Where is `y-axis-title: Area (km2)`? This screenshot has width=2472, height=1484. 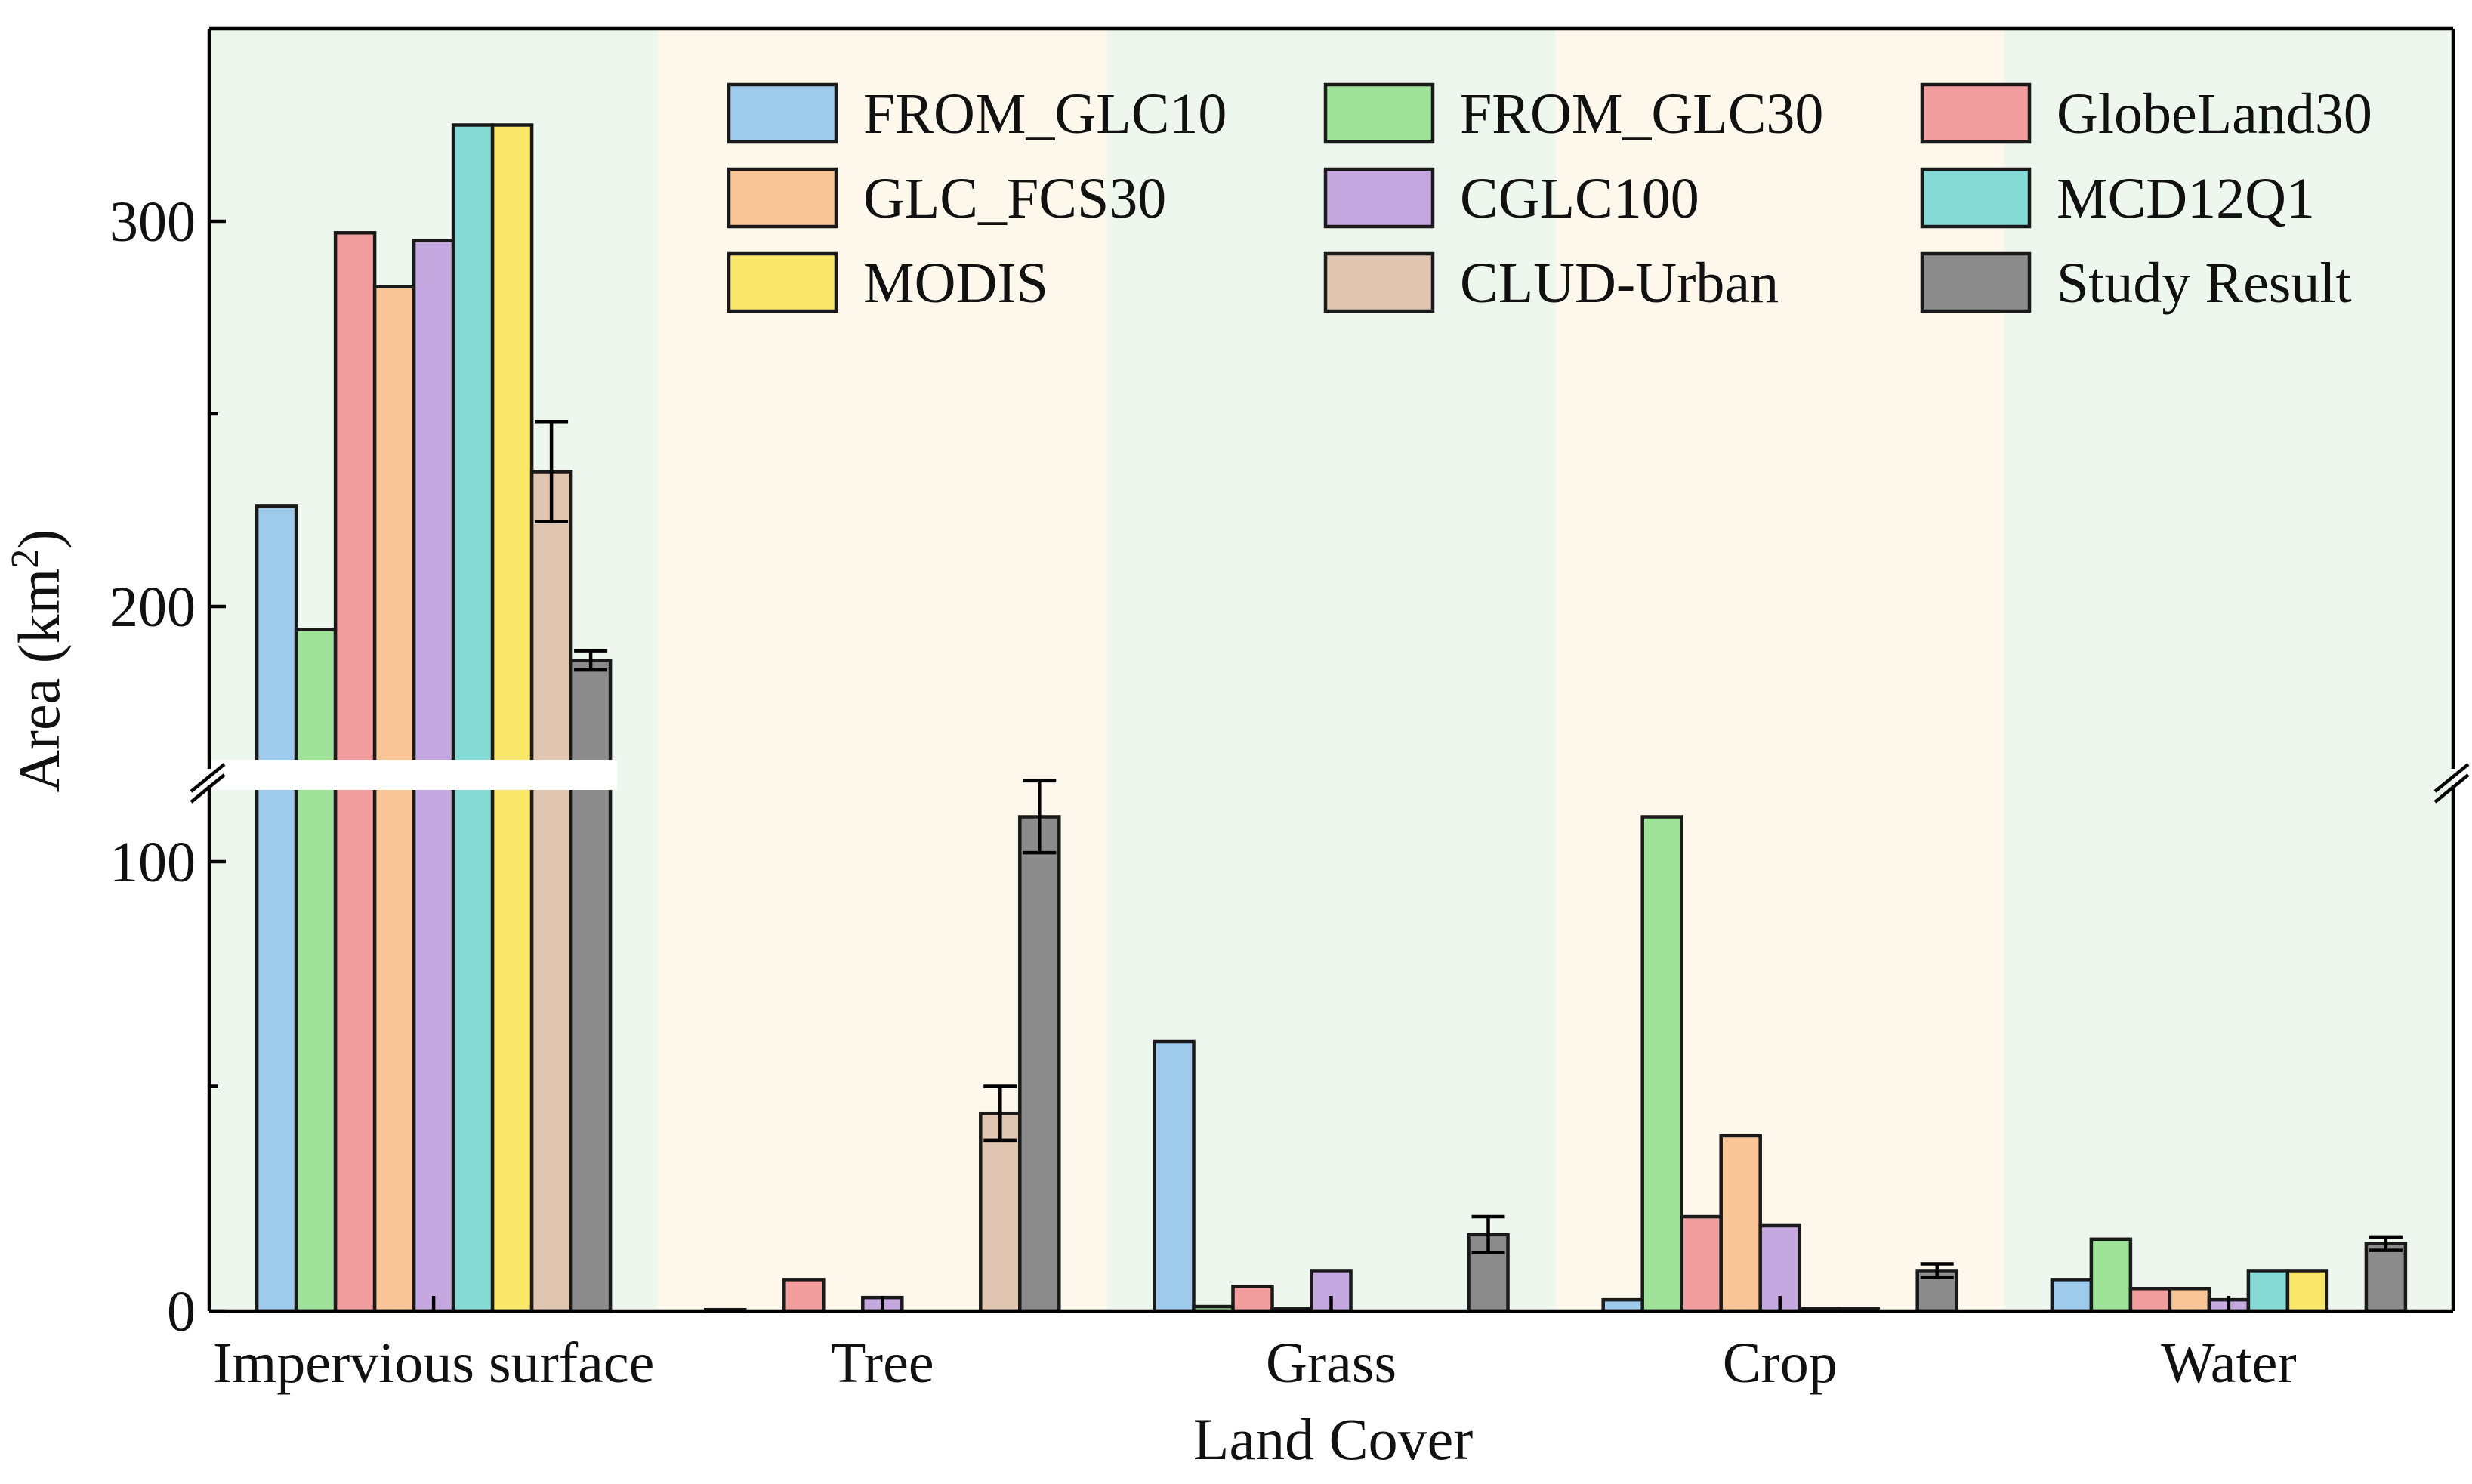
y-axis-title: Area (km2) is located at coordinates (38, 661).